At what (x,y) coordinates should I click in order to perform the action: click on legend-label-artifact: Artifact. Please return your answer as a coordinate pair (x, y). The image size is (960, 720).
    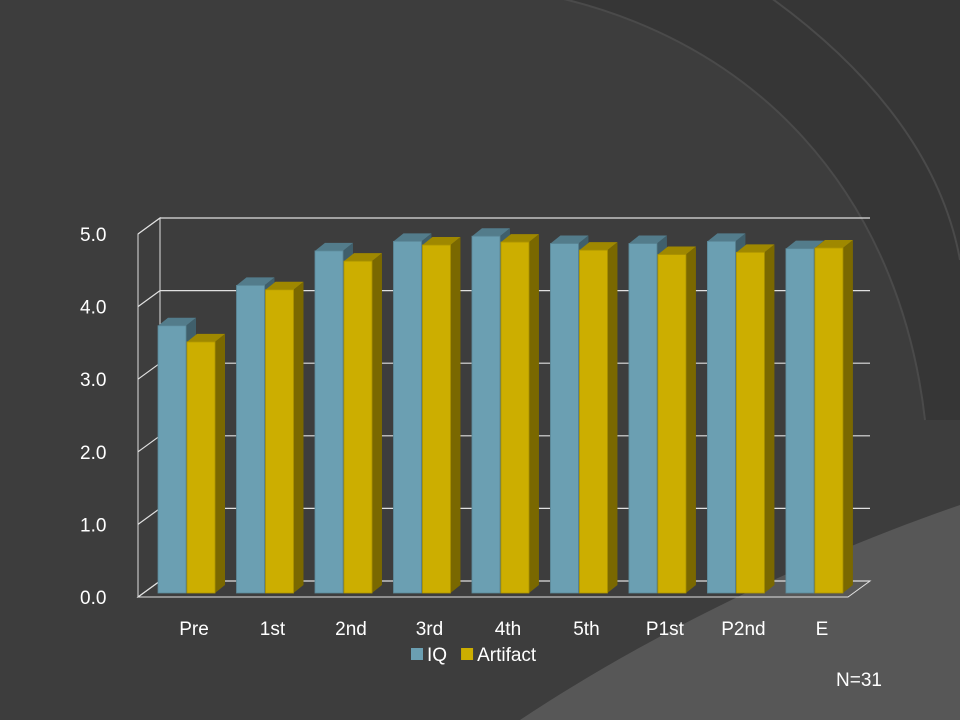
    Looking at the image, I should click on (507, 655).